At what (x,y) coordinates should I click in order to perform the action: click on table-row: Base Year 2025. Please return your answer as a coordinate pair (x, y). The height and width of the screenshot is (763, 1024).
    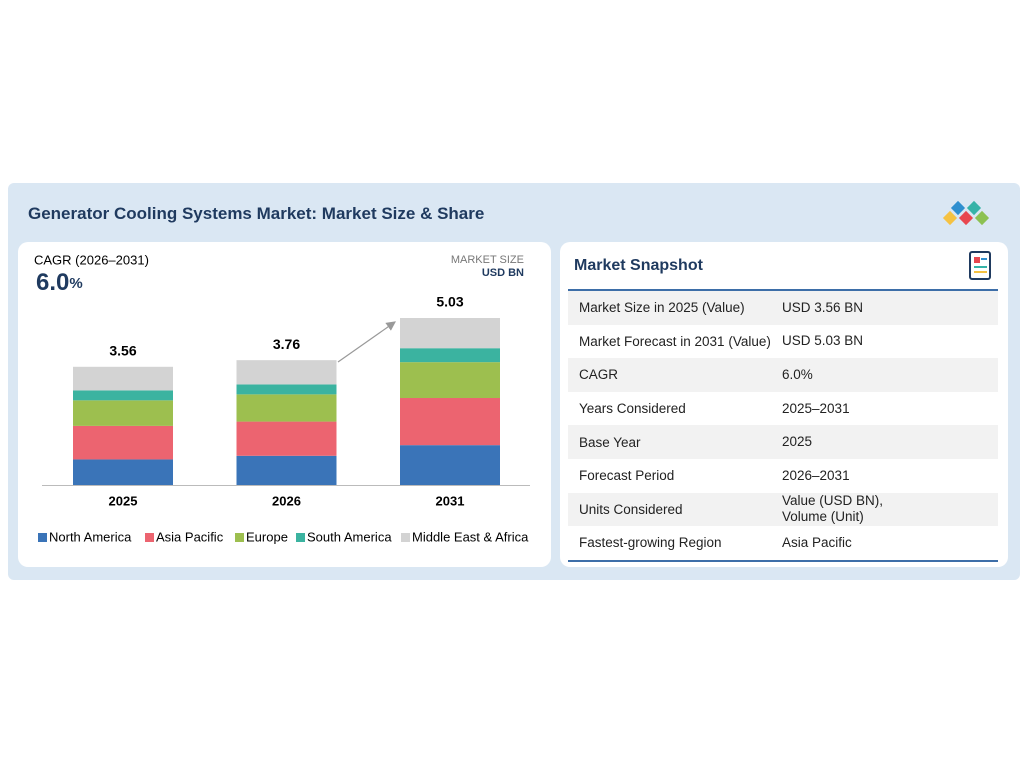
    Looking at the image, I should click on (783, 442).